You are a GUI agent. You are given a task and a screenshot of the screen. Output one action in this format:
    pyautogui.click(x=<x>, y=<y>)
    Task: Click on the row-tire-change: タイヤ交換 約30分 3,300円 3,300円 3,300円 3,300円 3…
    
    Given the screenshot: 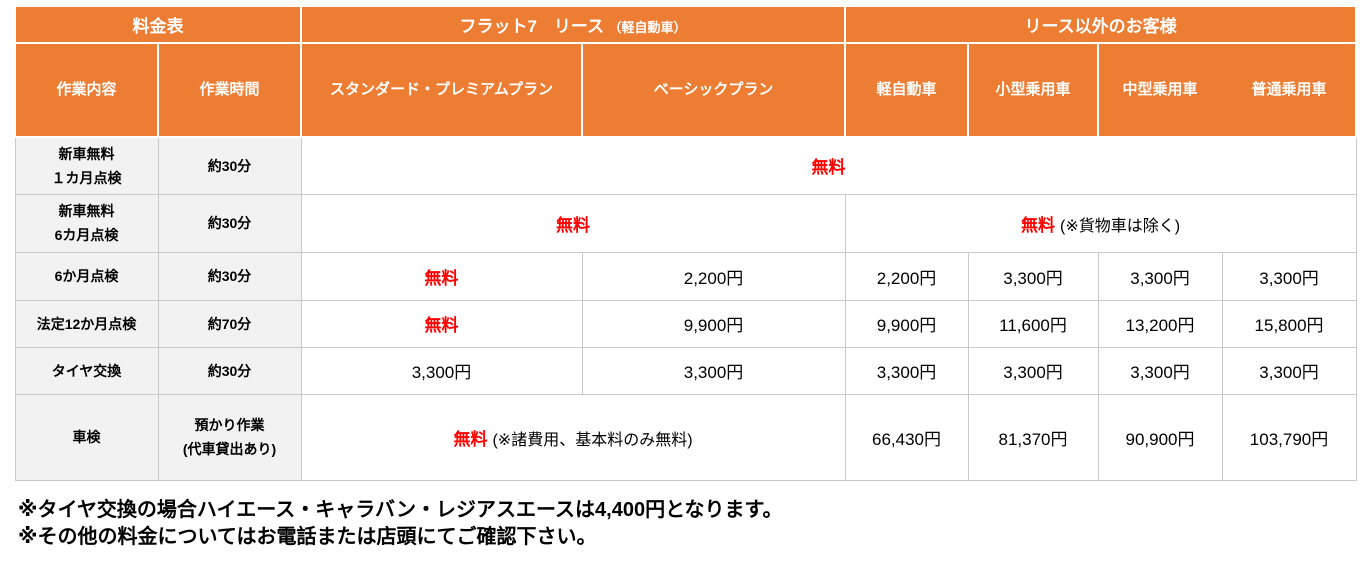 What is the action you would take?
    pyautogui.click(x=685, y=370)
    